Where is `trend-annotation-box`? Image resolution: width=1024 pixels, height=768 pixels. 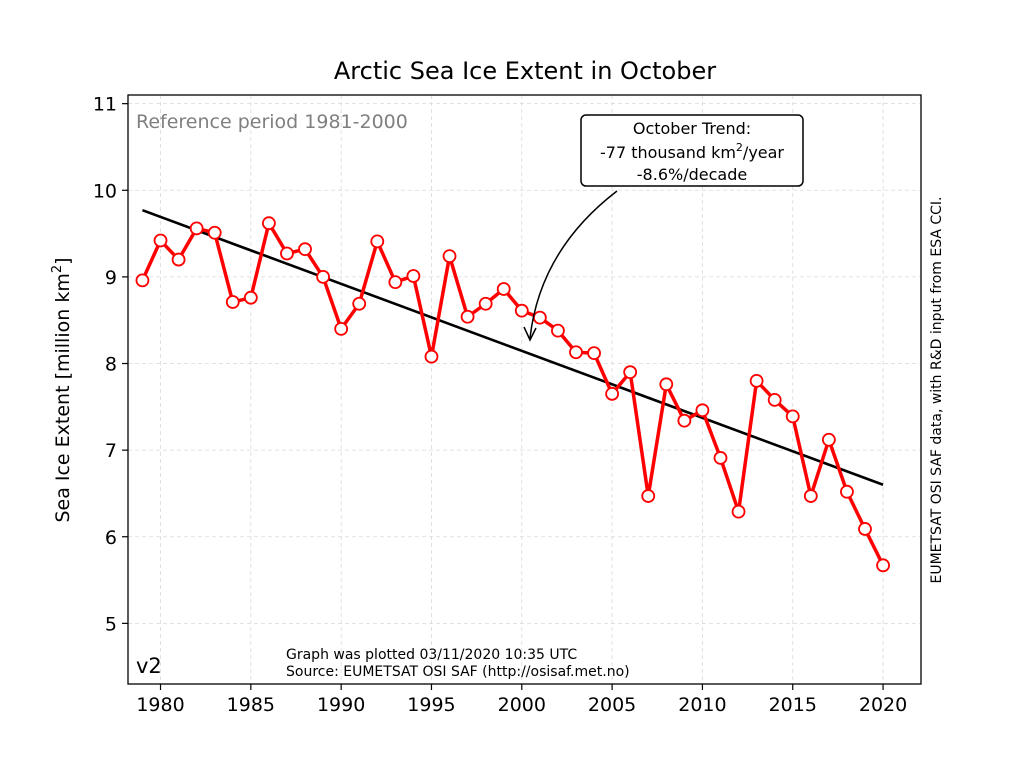 trend-annotation-box is located at coordinates (692, 150).